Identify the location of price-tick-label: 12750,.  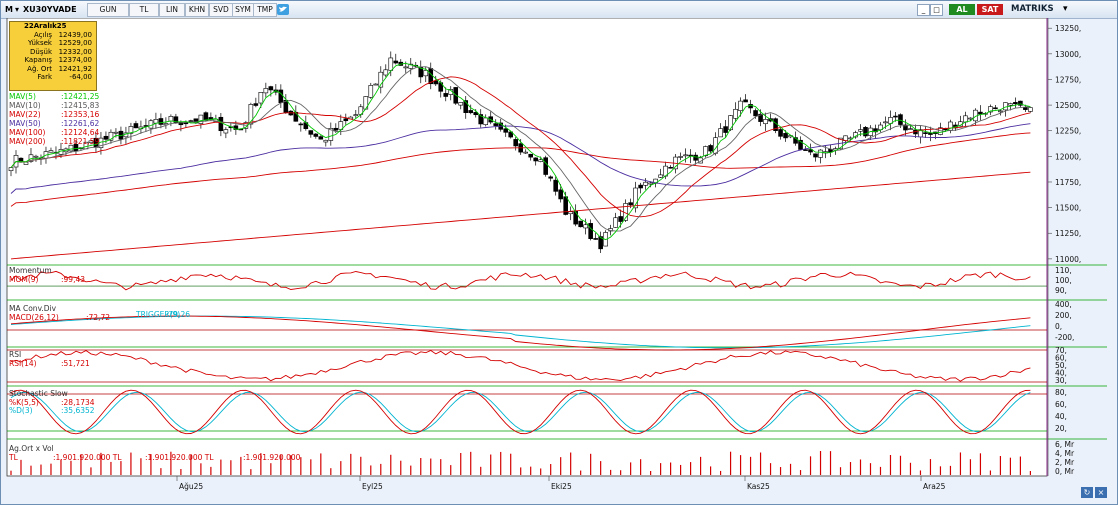
(1068, 79).